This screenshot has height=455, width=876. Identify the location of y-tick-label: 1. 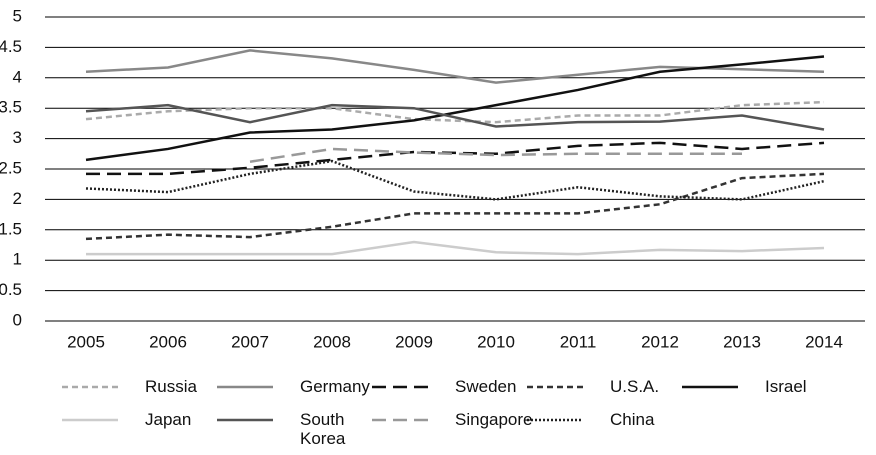
(17, 259).